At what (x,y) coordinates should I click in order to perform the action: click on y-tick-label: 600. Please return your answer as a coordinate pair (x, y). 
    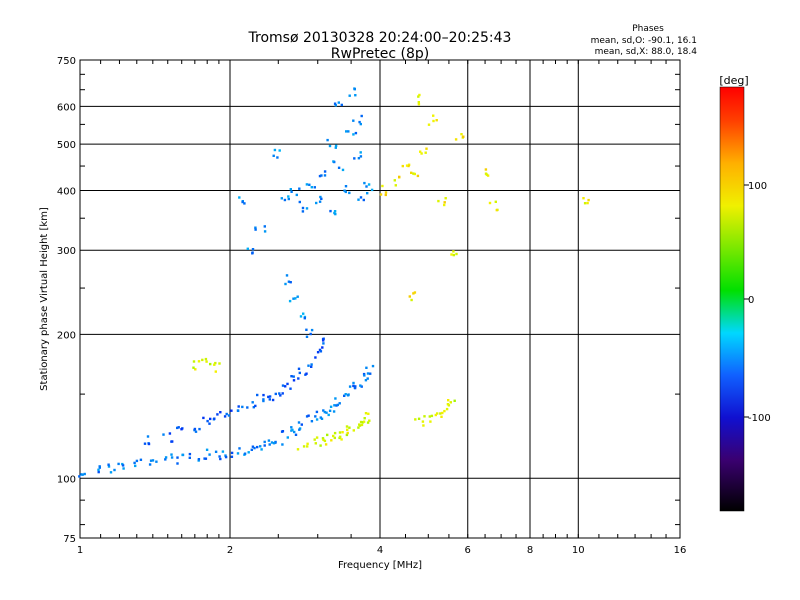
    Looking at the image, I should click on (66, 107).